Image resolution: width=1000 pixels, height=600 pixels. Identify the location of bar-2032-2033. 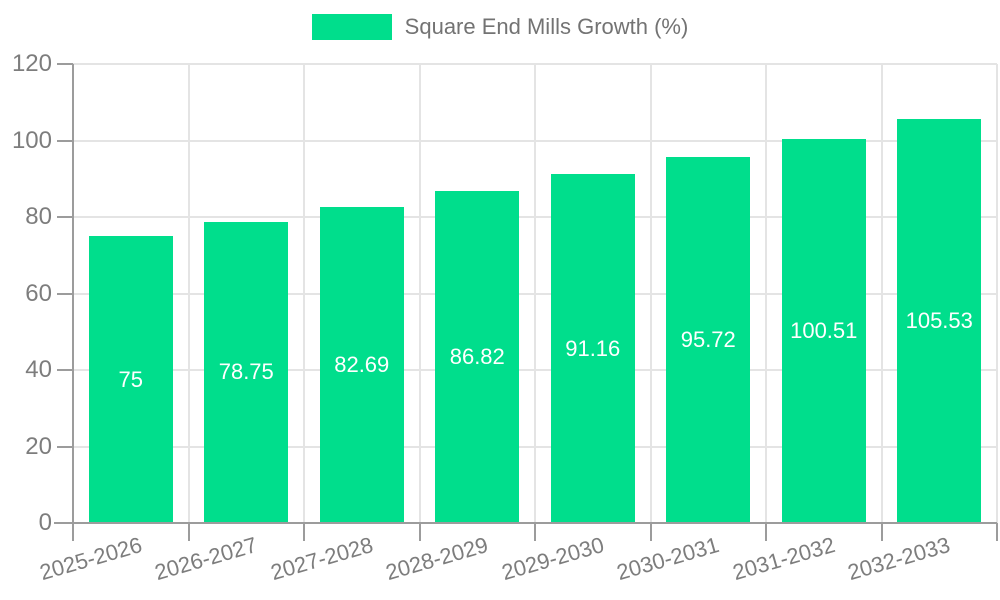
(939, 321).